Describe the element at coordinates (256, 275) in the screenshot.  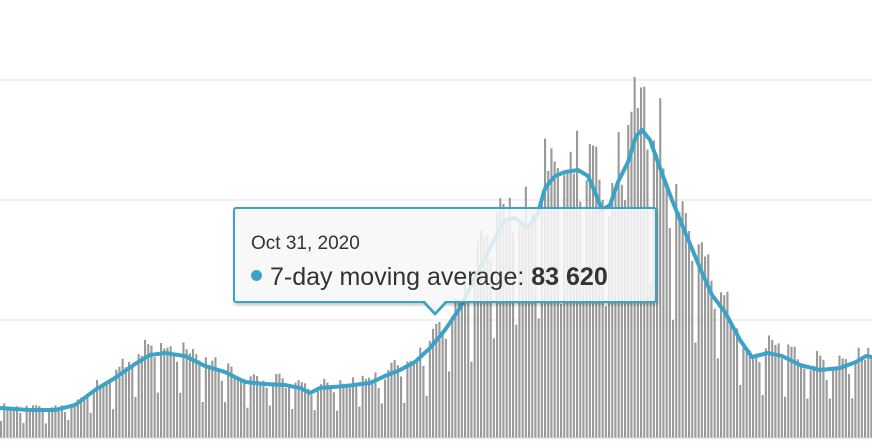
I see `series-marker-icon` at that location.